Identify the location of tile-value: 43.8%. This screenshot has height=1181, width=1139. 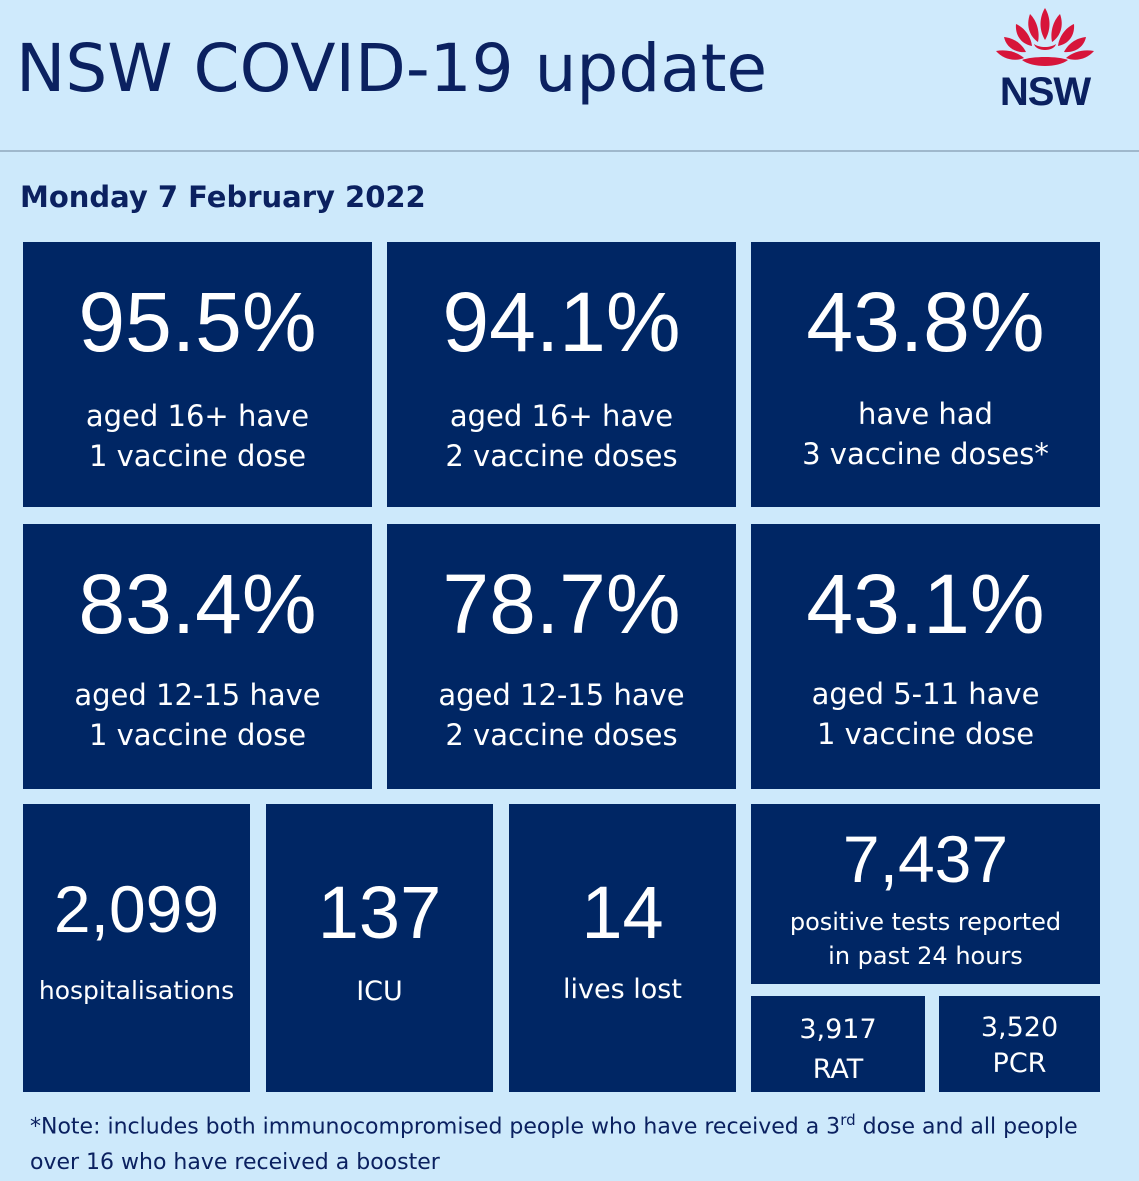
(925, 322).